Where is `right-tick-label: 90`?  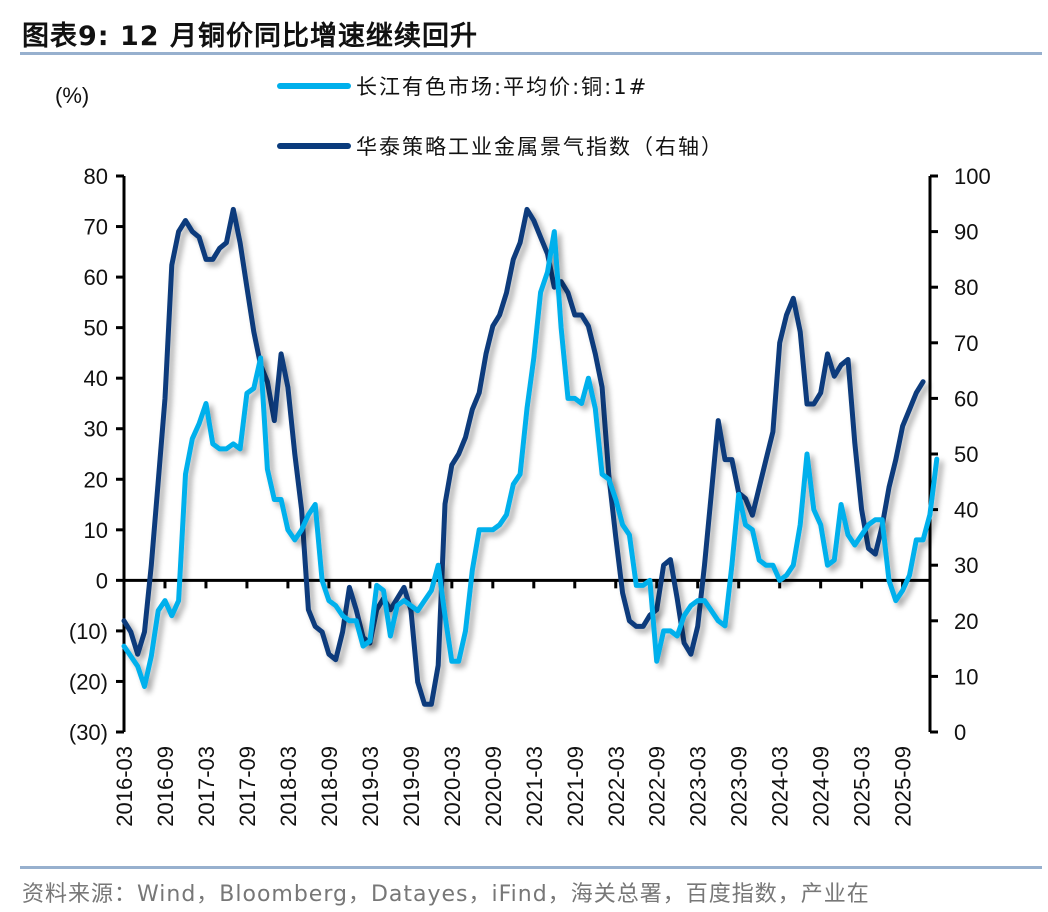
right-tick-label: 90 is located at coordinates (966, 232).